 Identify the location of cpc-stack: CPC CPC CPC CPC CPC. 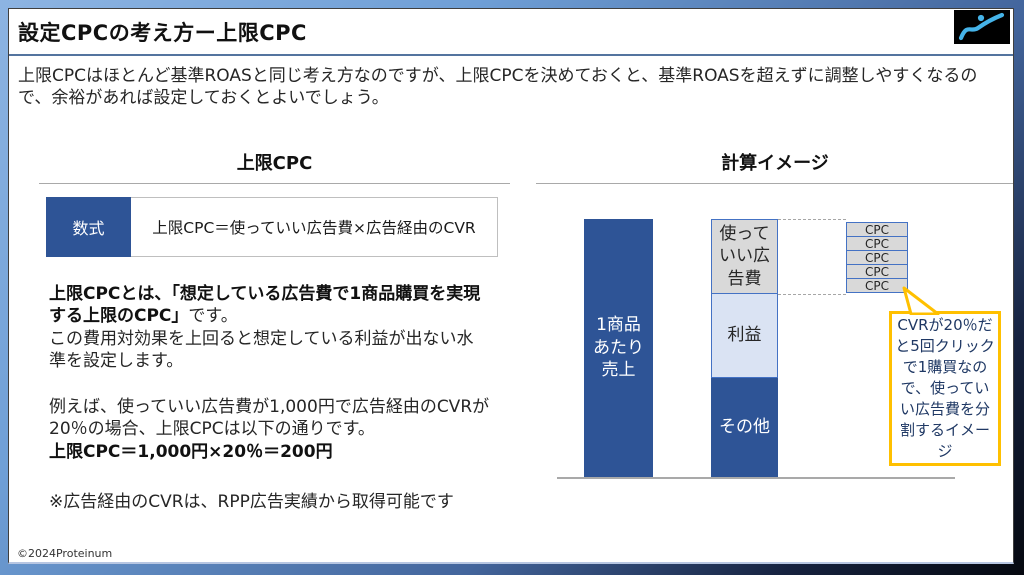
(877, 257).